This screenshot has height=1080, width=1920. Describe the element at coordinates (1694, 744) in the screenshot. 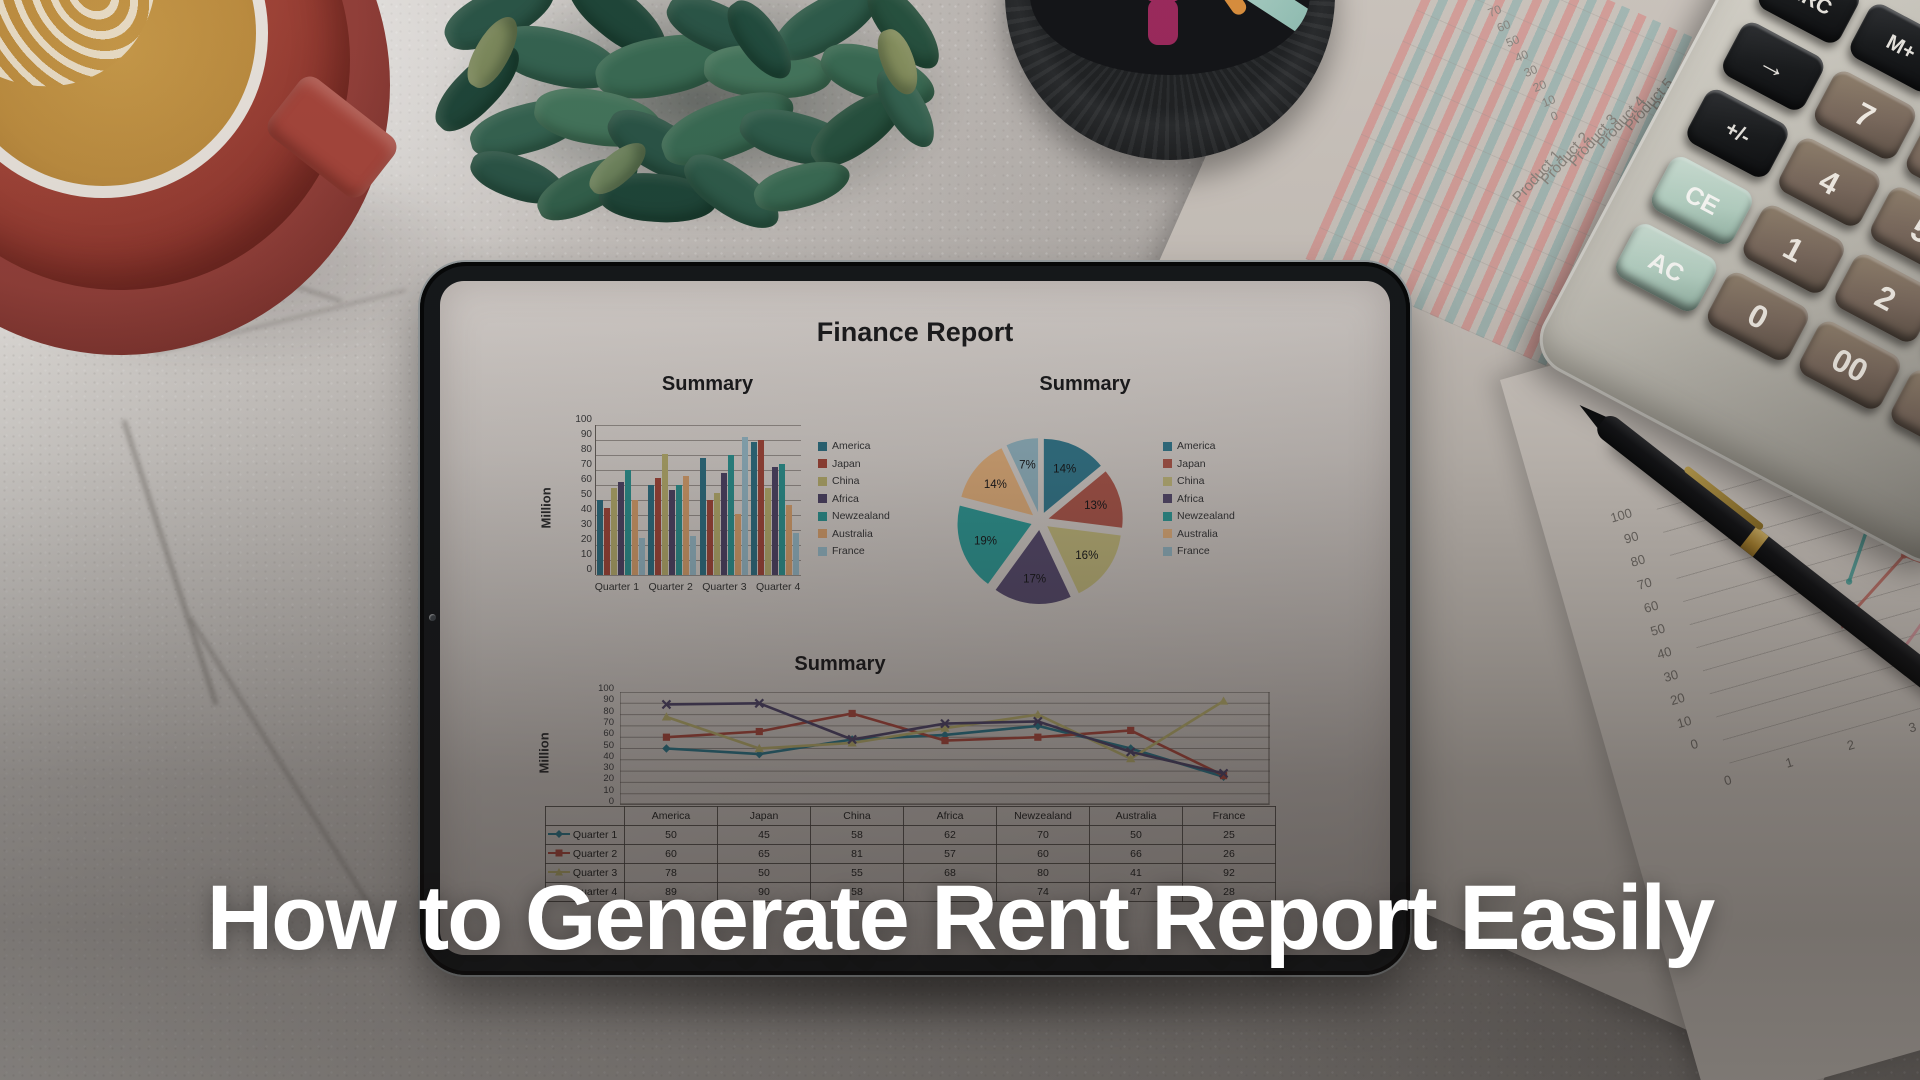

I see `paper-y-tick: 0` at that location.